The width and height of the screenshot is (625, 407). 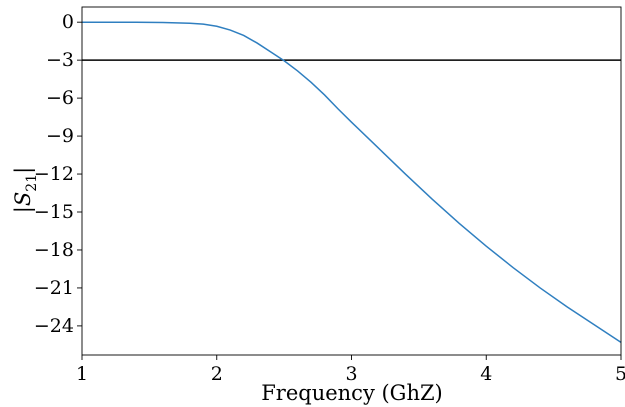 I want to click on y-tick-label: 0, so click(x=68, y=22).